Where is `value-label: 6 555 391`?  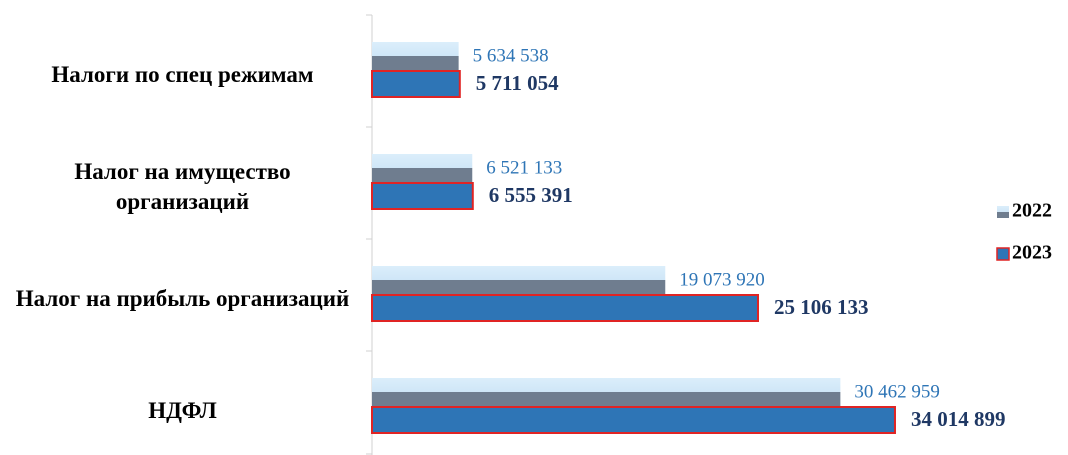
value-label: 6 555 391 is located at coordinates (531, 195).